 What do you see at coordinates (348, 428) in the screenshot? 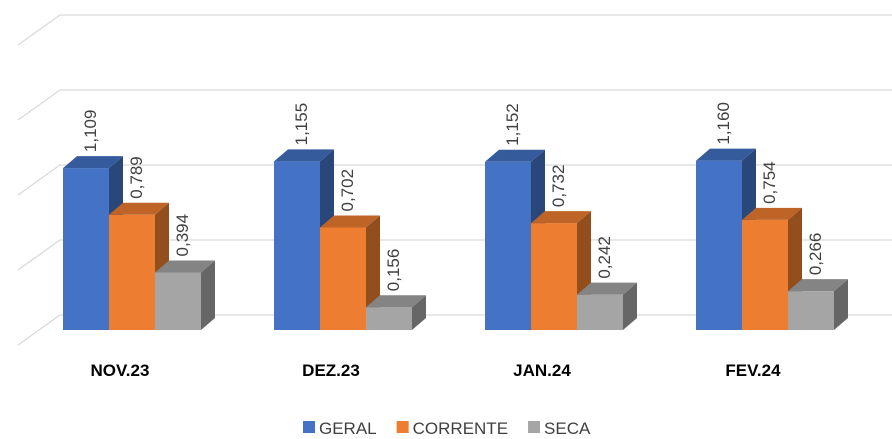
I see `legend-label: GERAL` at bounding box center [348, 428].